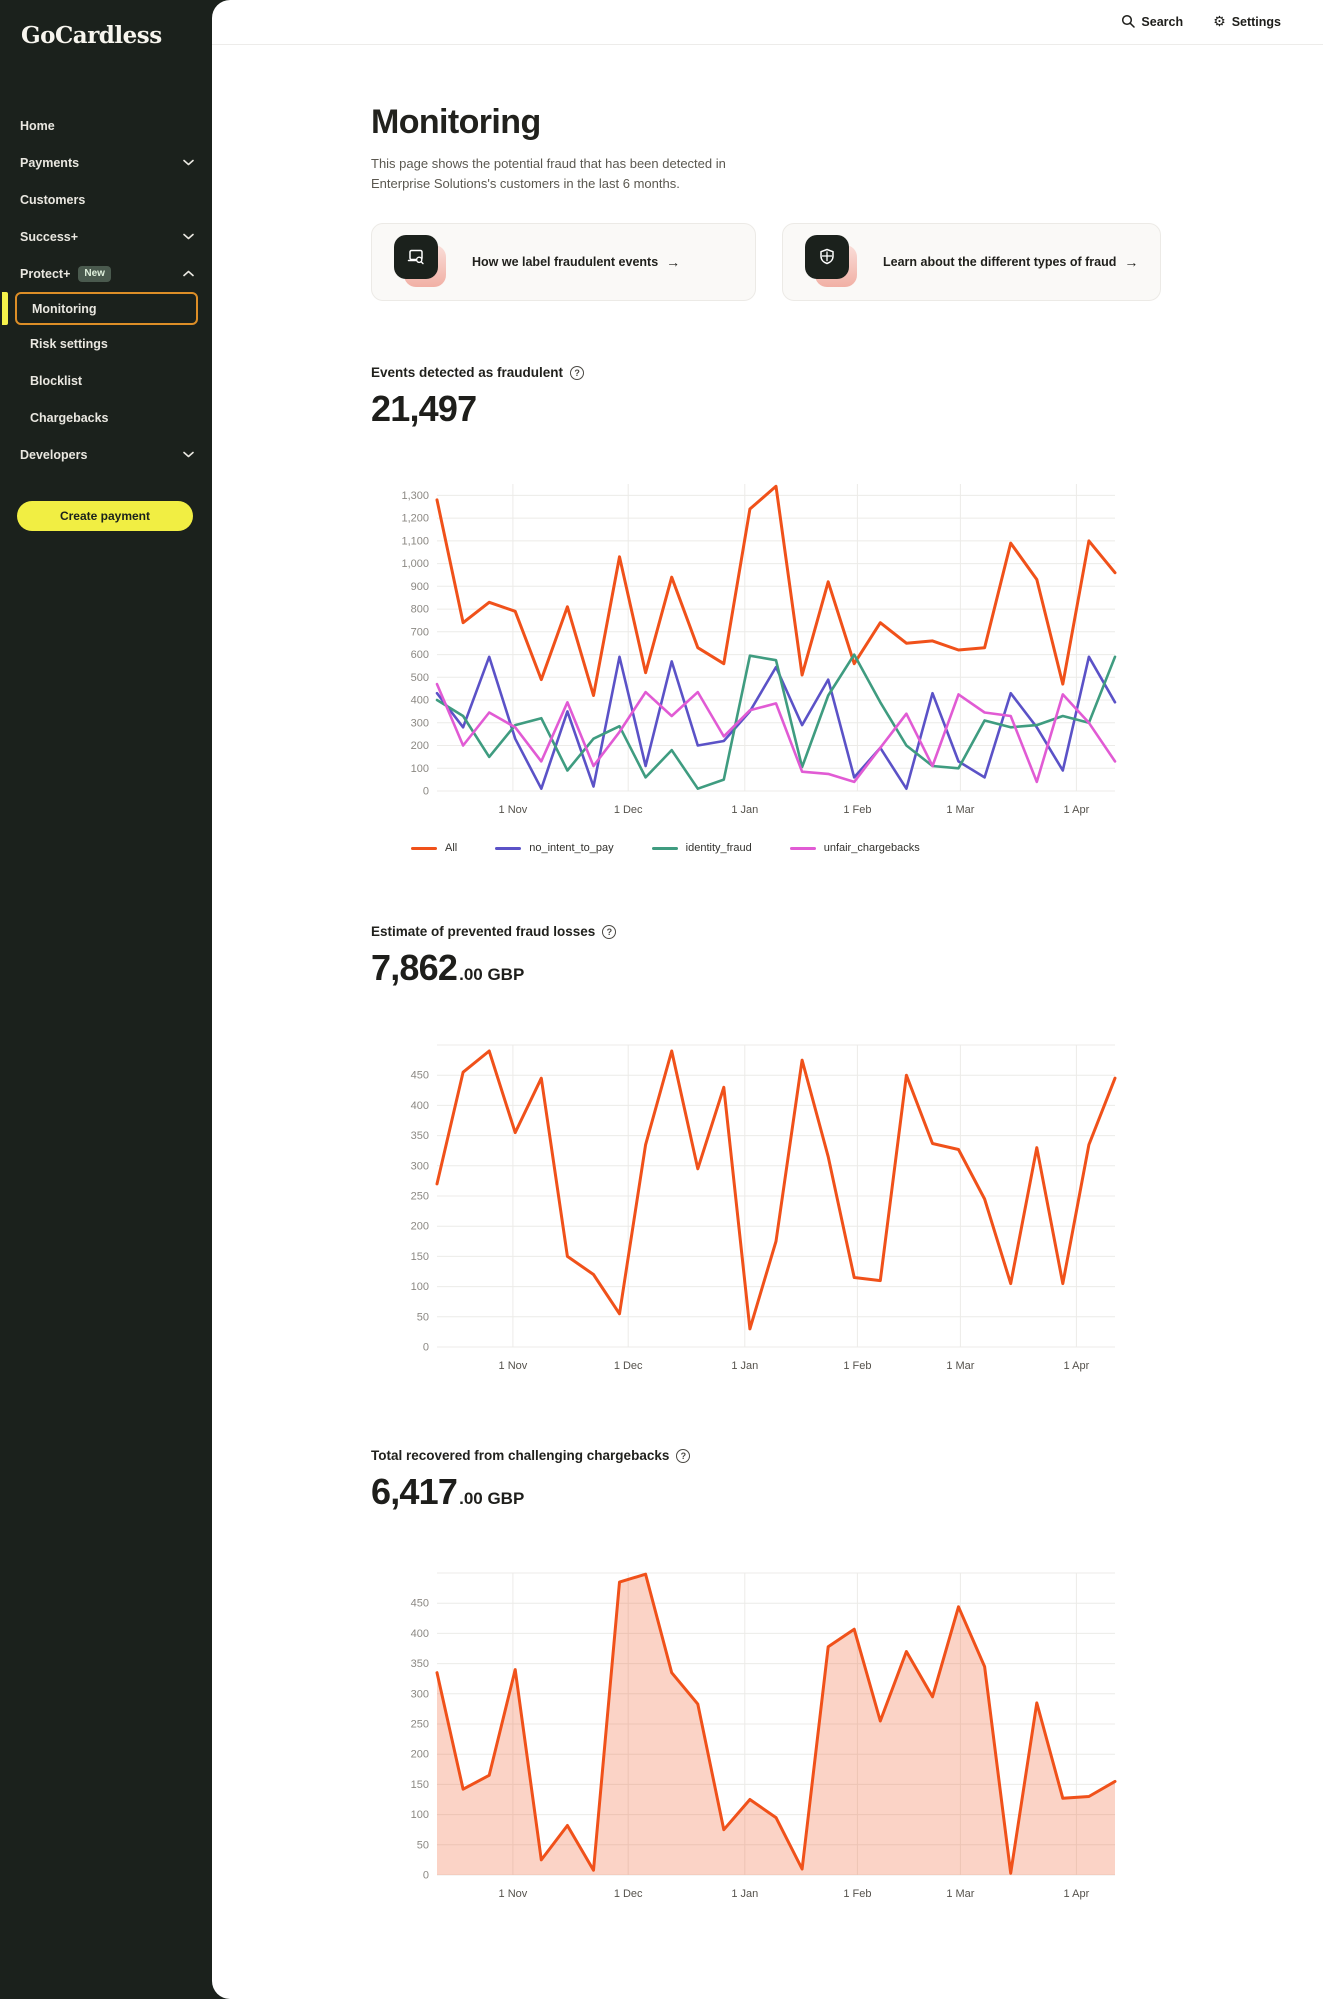  I want to click on sidebar-item-monitoring: Monitoring, so click(100, 308).